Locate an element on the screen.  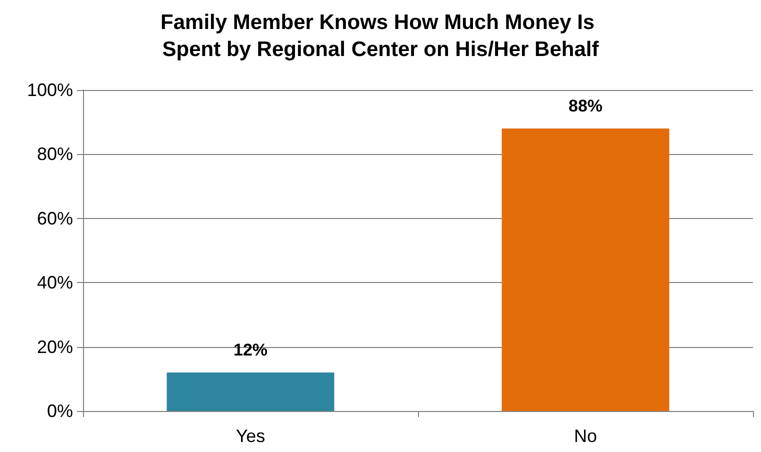
chart-title: Family Member Knows How Much Money Is Spent by Regional Center on His/Her Behalf is located at coordinates (380, 36).